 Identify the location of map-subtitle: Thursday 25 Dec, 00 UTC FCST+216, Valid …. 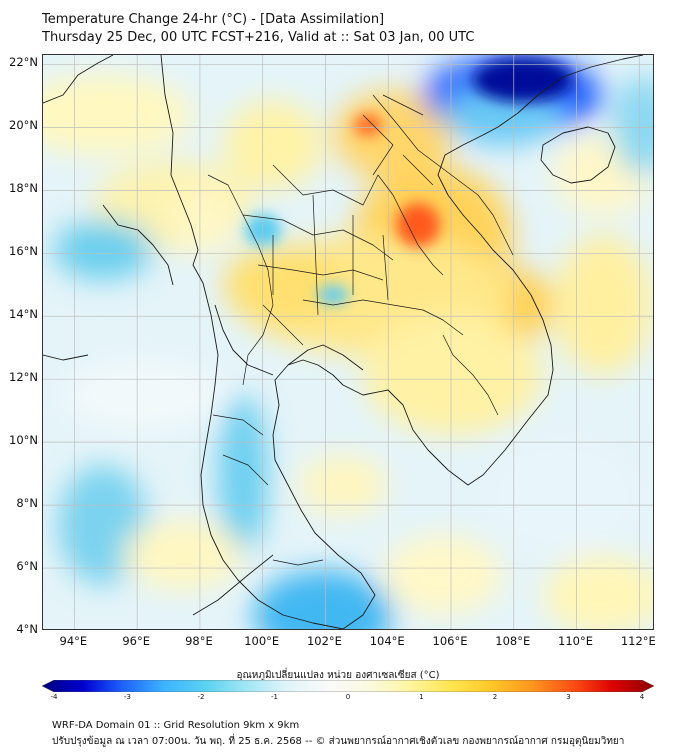
(258, 37).